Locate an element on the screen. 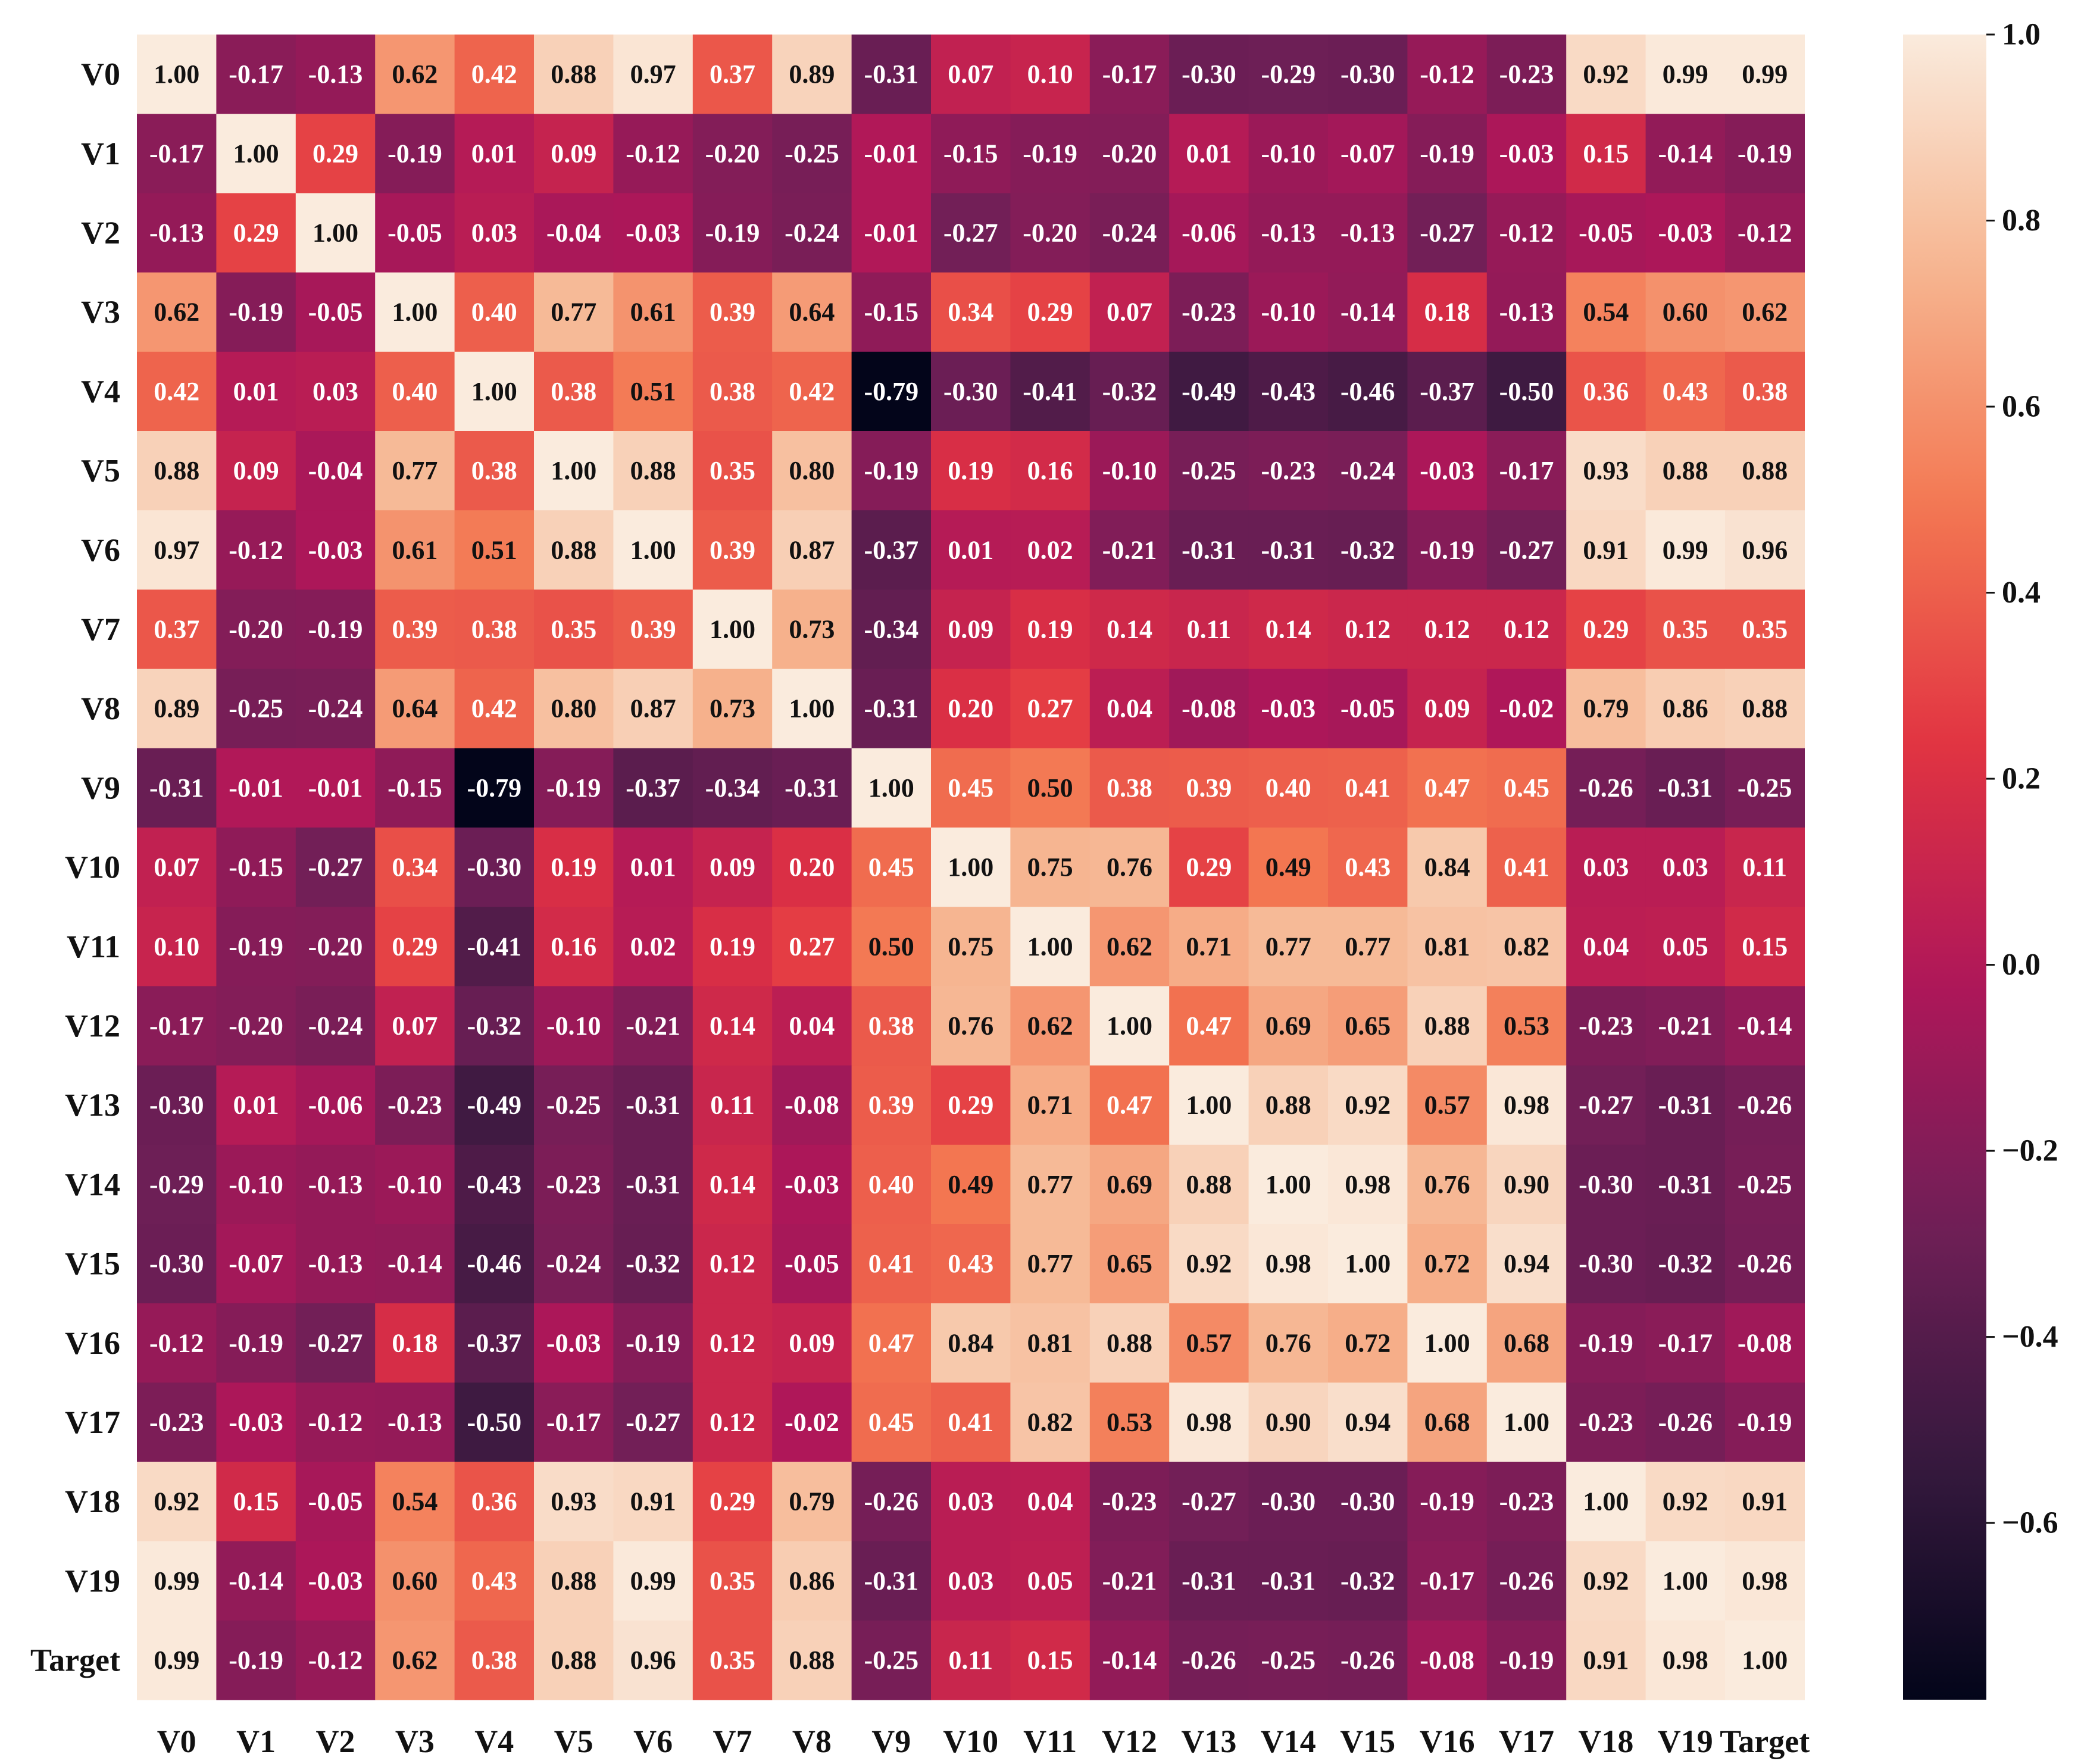 This screenshot has height=1764, width=2081. heatmap-cell-V18-V1 is located at coordinates (256, 1502).